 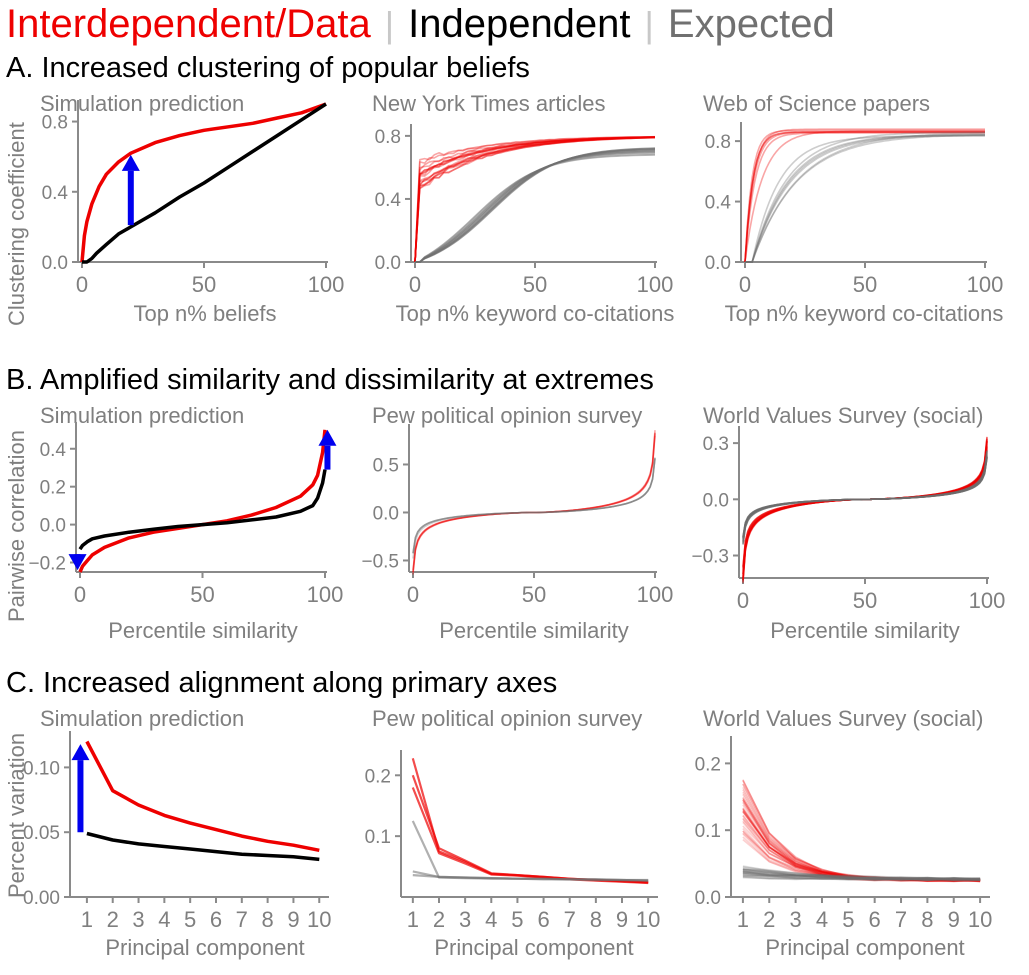 What do you see at coordinates (875, 919) in the screenshot?
I see `x-tick-label: 6` at bounding box center [875, 919].